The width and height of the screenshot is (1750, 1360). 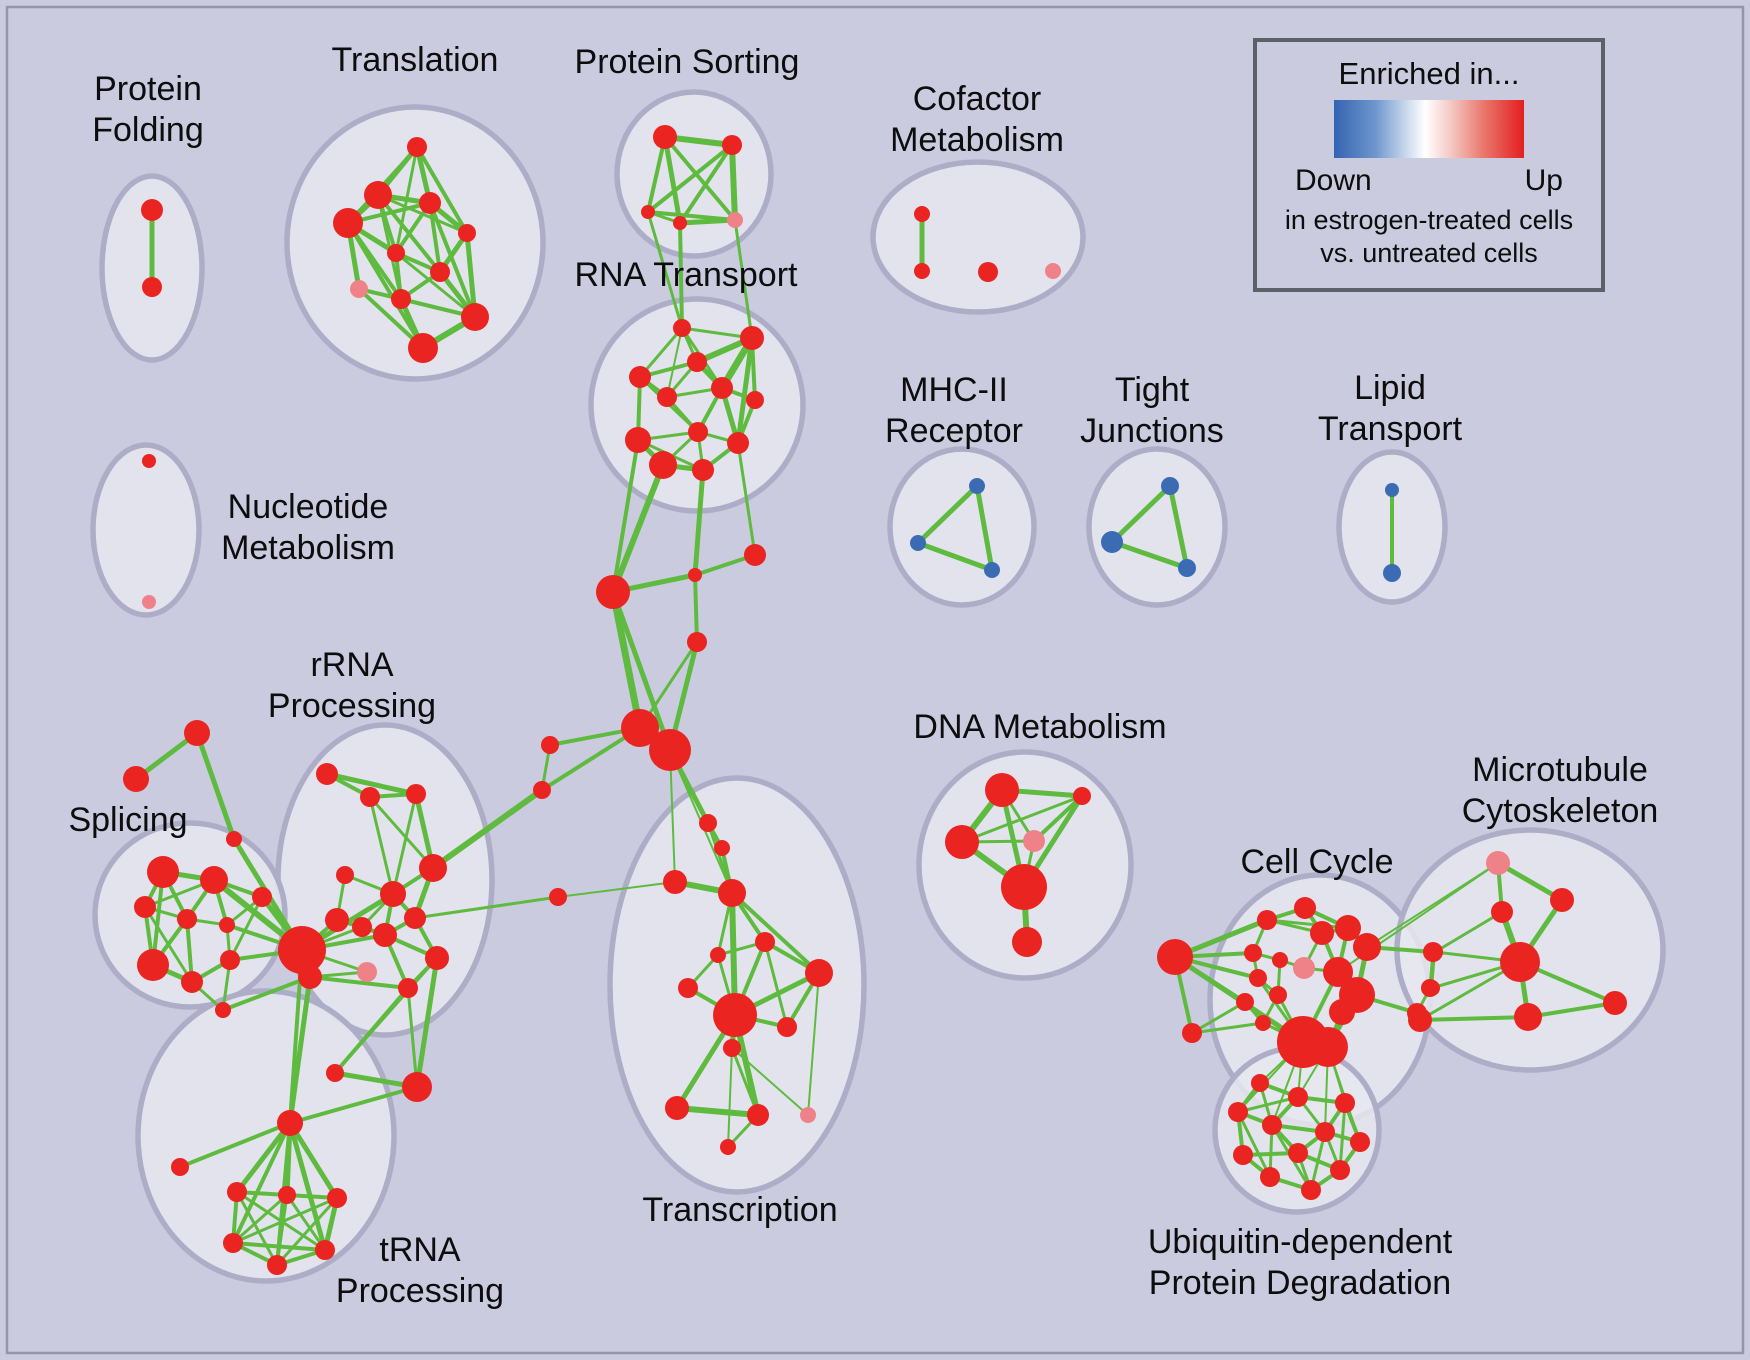 What do you see at coordinates (1280, 960) in the screenshot?
I see `node-cc9` at bounding box center [1280, 960].